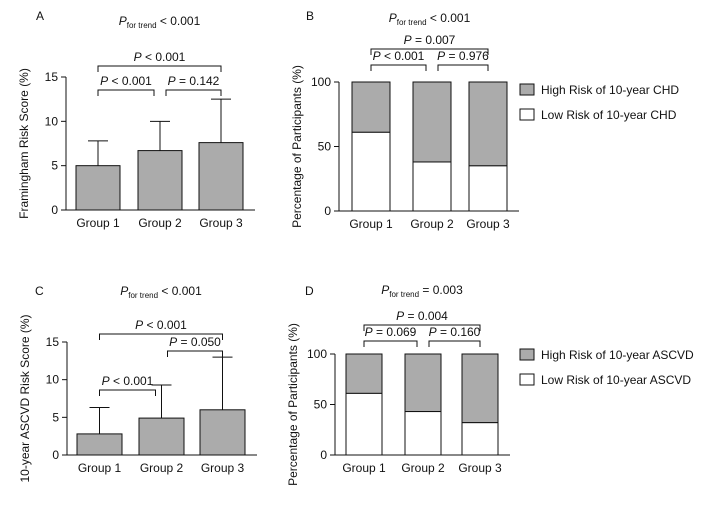  What do you see at coordinates (434, 40) in the screenshot?
I see `panel-b-bracket-label-3-value: = 0.007` at bounding box center [434, 40].